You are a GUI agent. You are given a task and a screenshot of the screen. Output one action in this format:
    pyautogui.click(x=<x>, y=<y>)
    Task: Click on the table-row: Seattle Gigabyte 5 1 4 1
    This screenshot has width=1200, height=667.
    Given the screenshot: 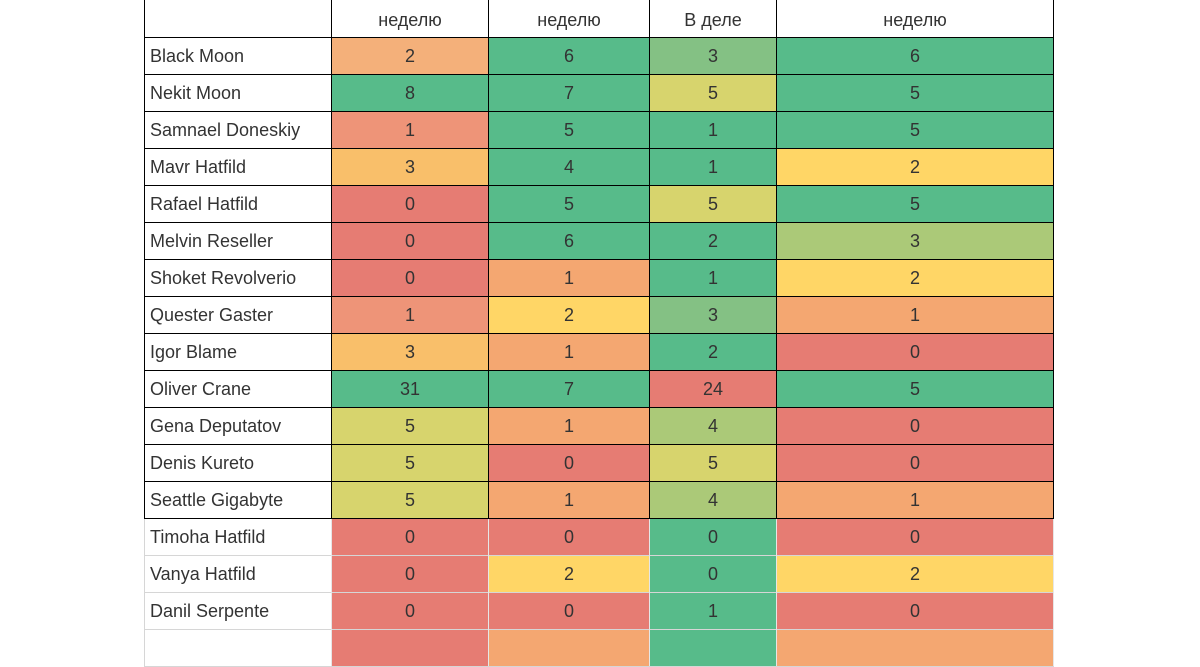 What is the action you would take?
    pyautogui.click(x=599, y=500)
    